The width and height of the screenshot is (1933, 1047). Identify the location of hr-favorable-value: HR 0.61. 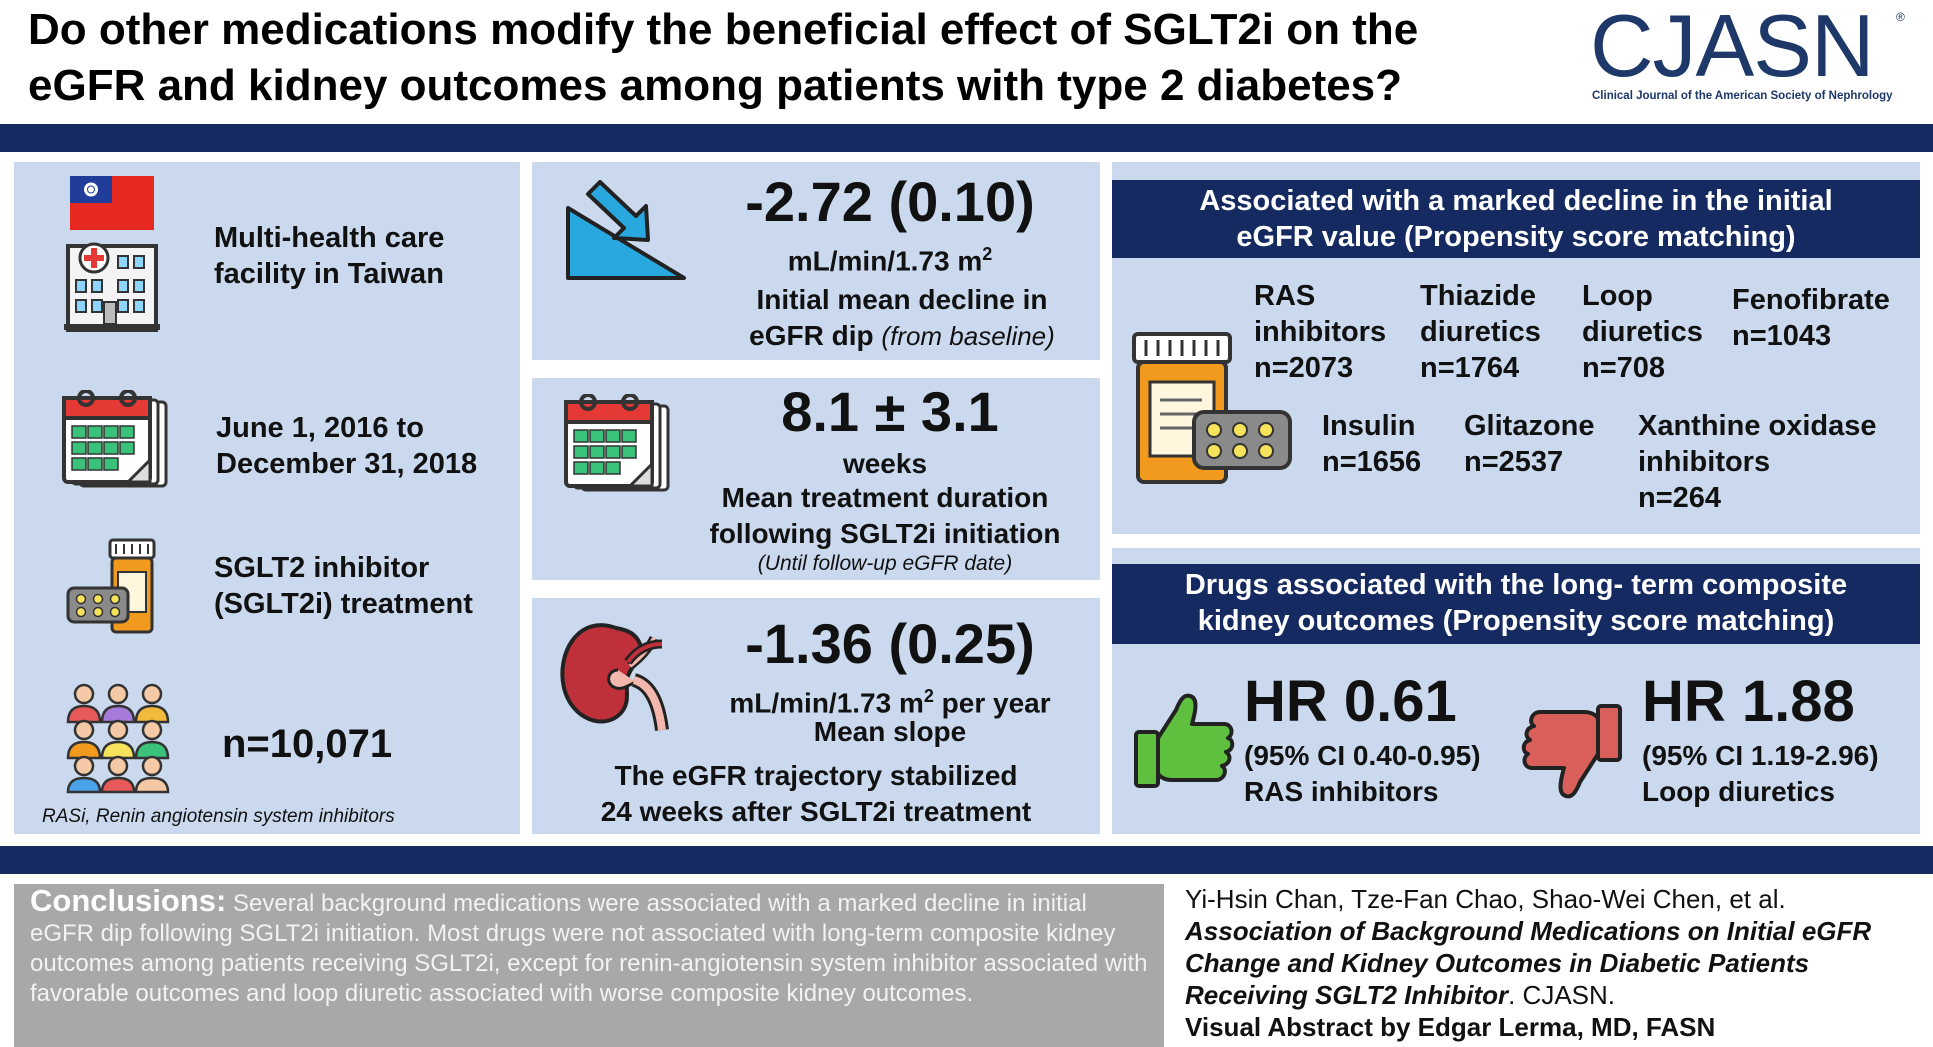
(1350, 701).